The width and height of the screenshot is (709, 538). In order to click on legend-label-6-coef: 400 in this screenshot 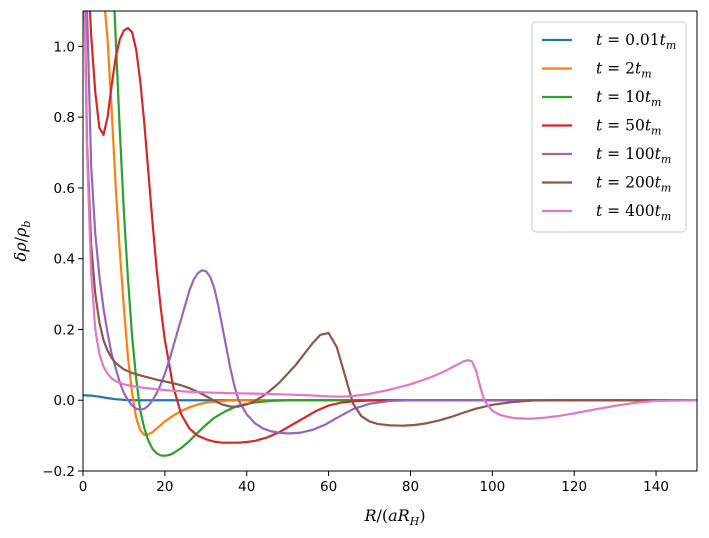, I will do `click(640, 211)`.